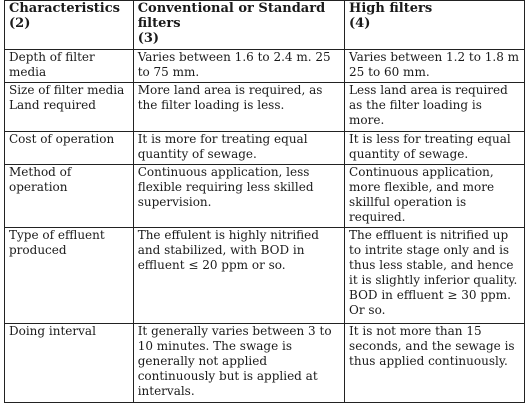 The height and width of the screenshot is (414, 527). I want to click on cell-characteristic: Size of filter media Land required, so click(69, 107).